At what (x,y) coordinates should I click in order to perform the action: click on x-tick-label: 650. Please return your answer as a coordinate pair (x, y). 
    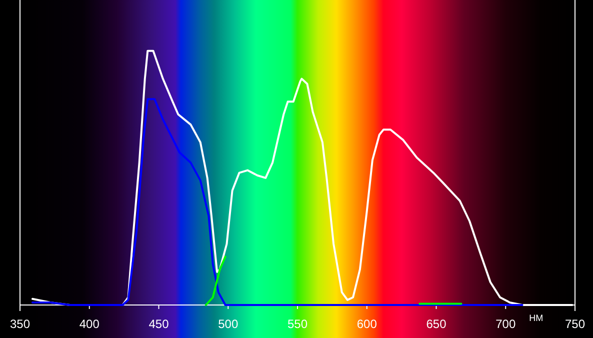
    Looking at the image, I should click on (436, 324).